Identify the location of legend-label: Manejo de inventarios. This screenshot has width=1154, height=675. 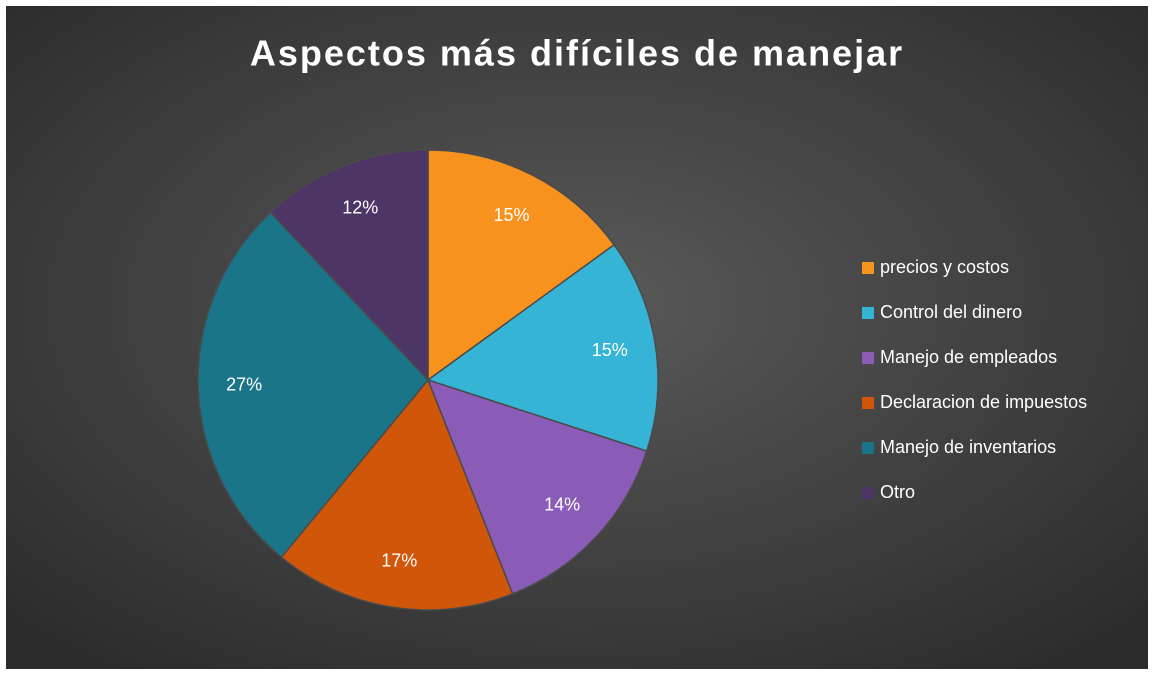
(968, 447).